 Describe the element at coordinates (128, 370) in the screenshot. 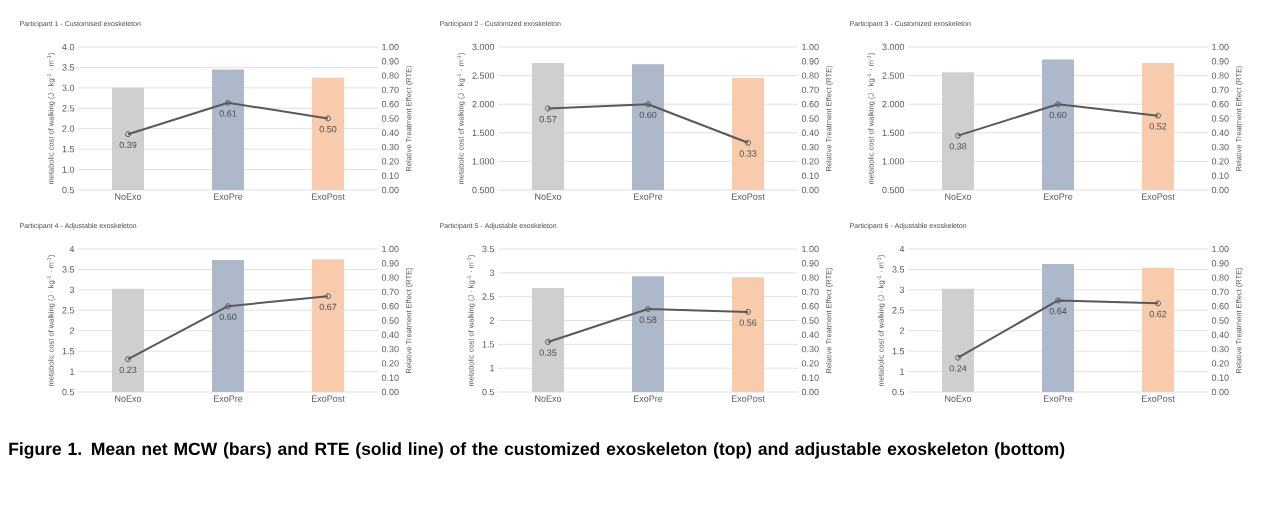

I see `data-label: 0.23` at that location.